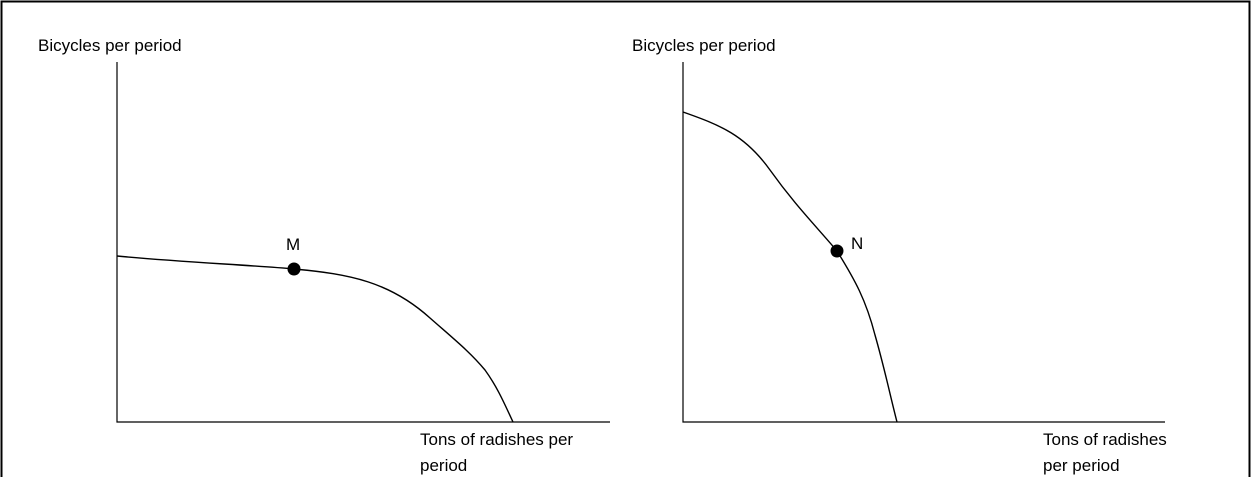 This screenshot has height=477, width=1251. Describe the element at coordinates (293, 244) in the screenshot. I see `point-label: M` at that location.